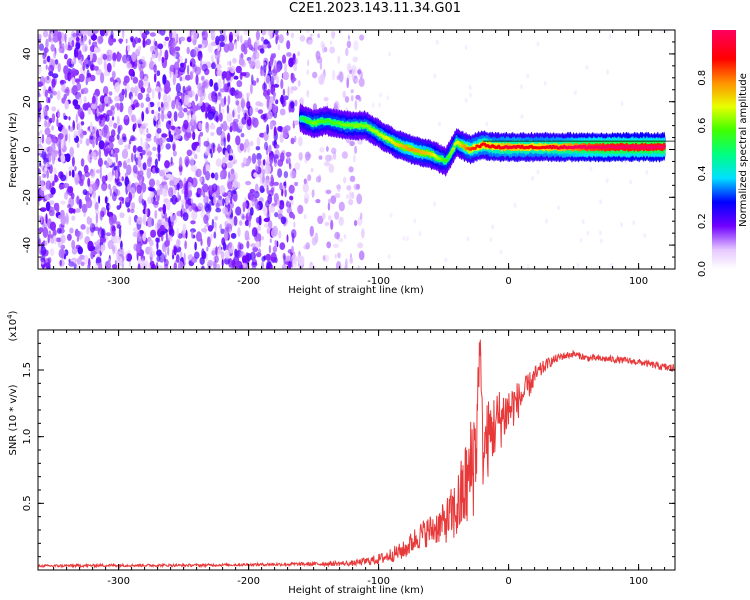  What do you see at coordinates (702, 269) in the screenshot?
I see `colorbar-tick-label: 0.0` at bounding box center [702, 269].